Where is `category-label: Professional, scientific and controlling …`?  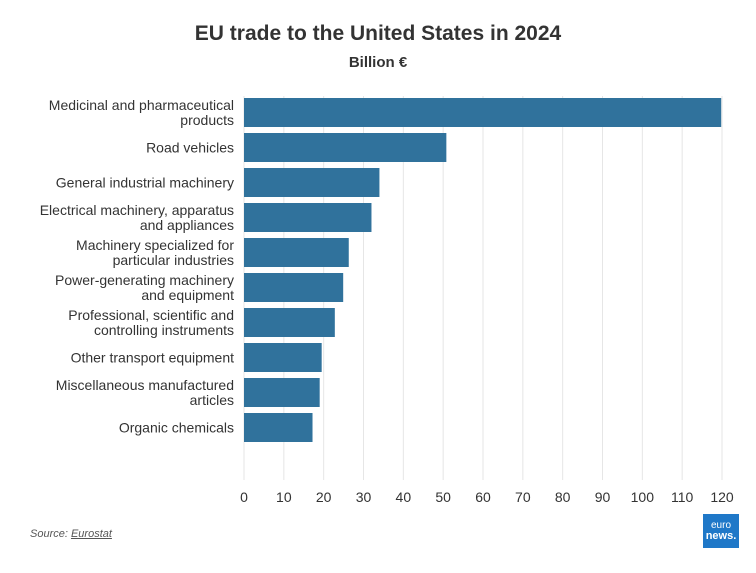 category-label: Professional, scientific and controlling … is located at coordinates (151, 322).